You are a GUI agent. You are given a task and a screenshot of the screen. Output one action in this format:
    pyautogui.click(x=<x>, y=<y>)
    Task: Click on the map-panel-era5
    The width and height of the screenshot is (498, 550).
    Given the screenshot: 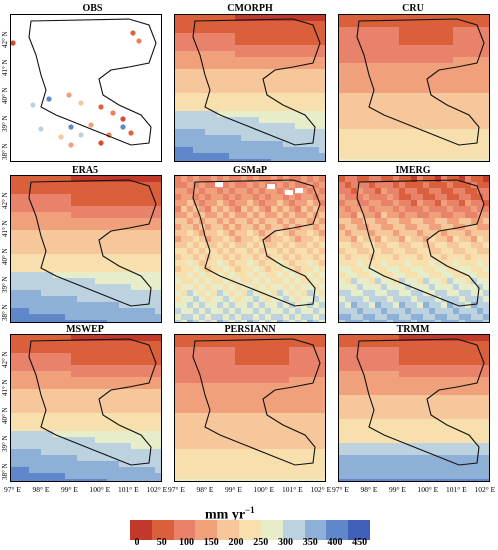 What is the action you would take?
    pyautogui.click(x=86, y=249)
    